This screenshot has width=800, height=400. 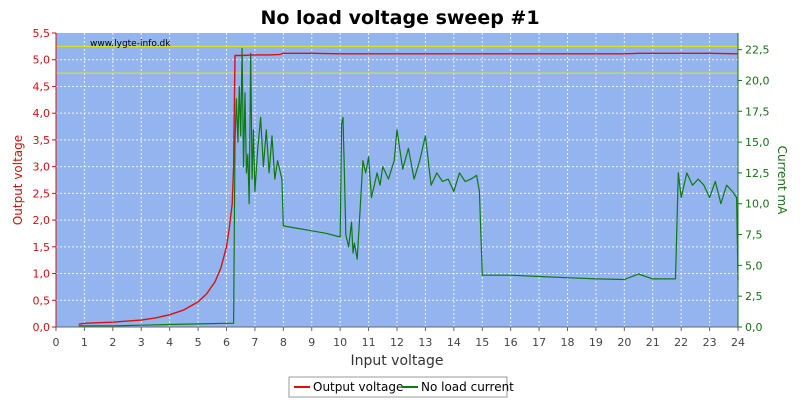 What do you see at coordinates (757, 50) in the screenshot?
I see `y-right-tick-label: 22,5` at bounding box center [757, 50].